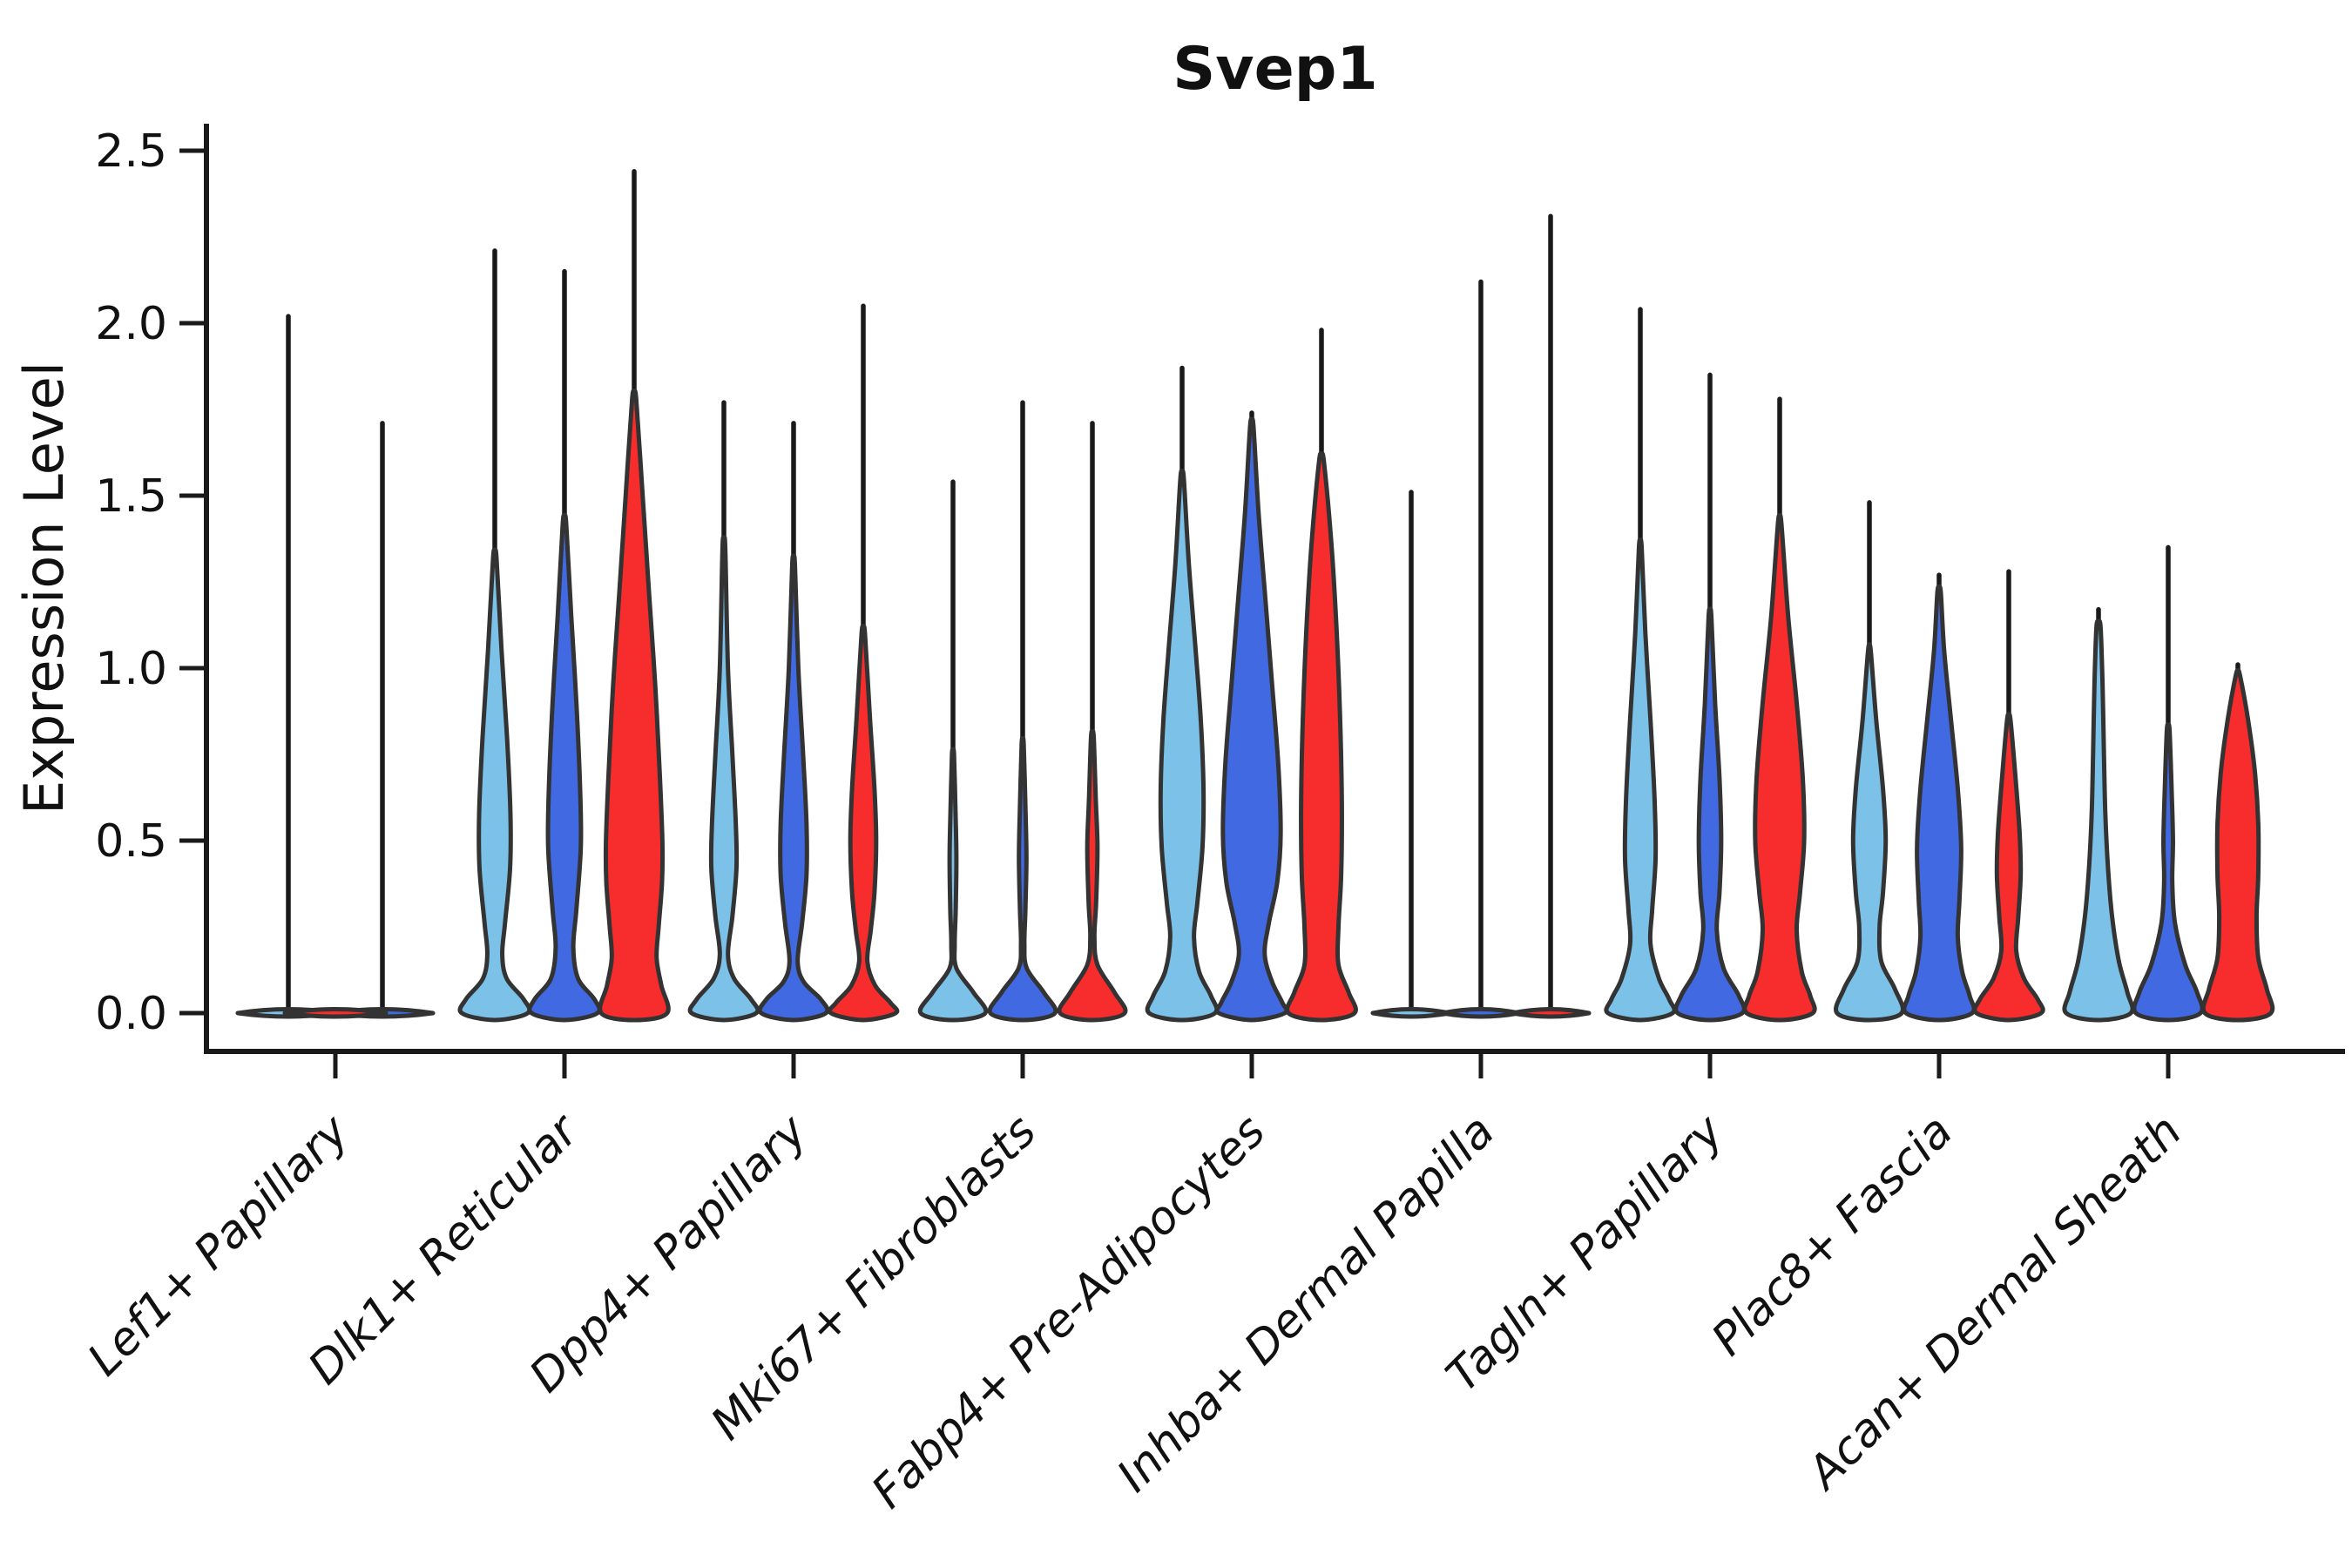 The height and width of the screenshot is (1568, 2352). I want to click on x-tick-label-8: Acan+ Dermal Sheath, so click(1994, 1303).